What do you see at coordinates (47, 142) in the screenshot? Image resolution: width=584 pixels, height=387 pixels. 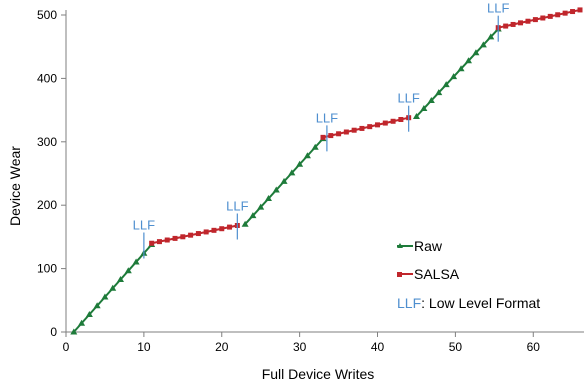 I see `y-tick-label: 300` at bounding box center [47, 142].